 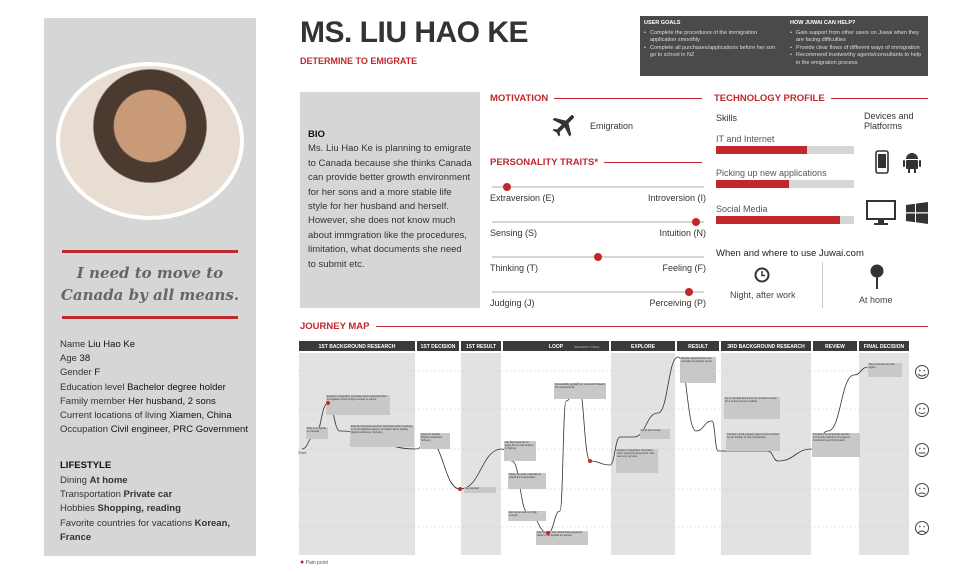 What do you see at coordinates (547, 162) in the screenshot?
I see `traits-heading: PERSONALITY TRAITS*` at bounding box center [547, 162].